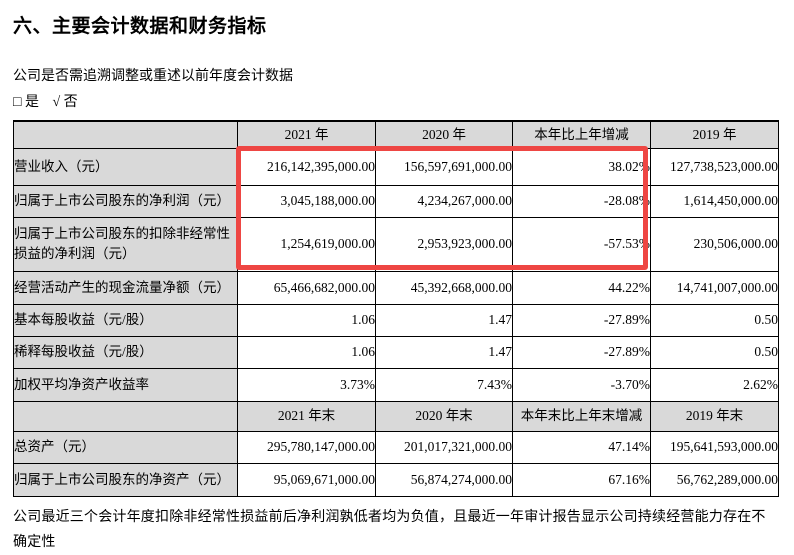 Image resolution: width=794 pixels, height=555 pixels. What do you see at coordinates (714, 166) in the screenshot?
I see `revenue-2019: 127,738,523,000.00` at bounding box center [714, 166].